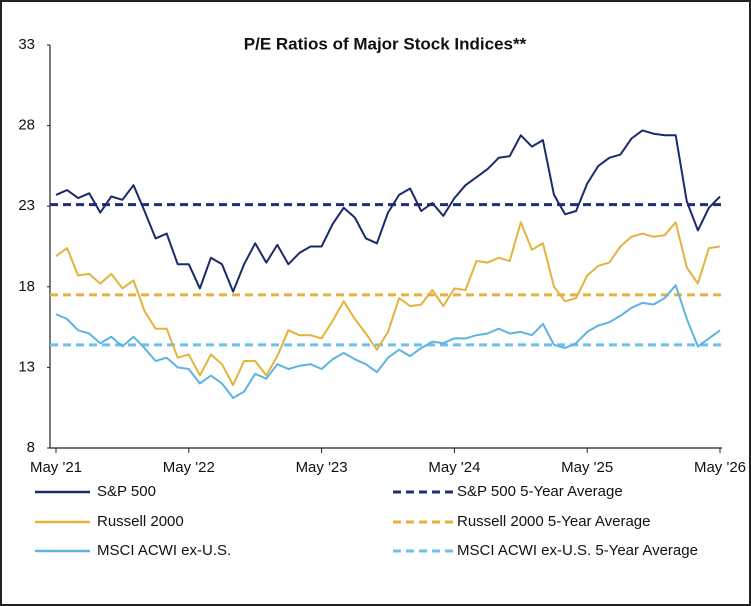 The width and height of the screenshot is (751, 606). Describe the element at coordinates (587, 467) in the screenshot. I see `x-tick-label: May '25` at that location.